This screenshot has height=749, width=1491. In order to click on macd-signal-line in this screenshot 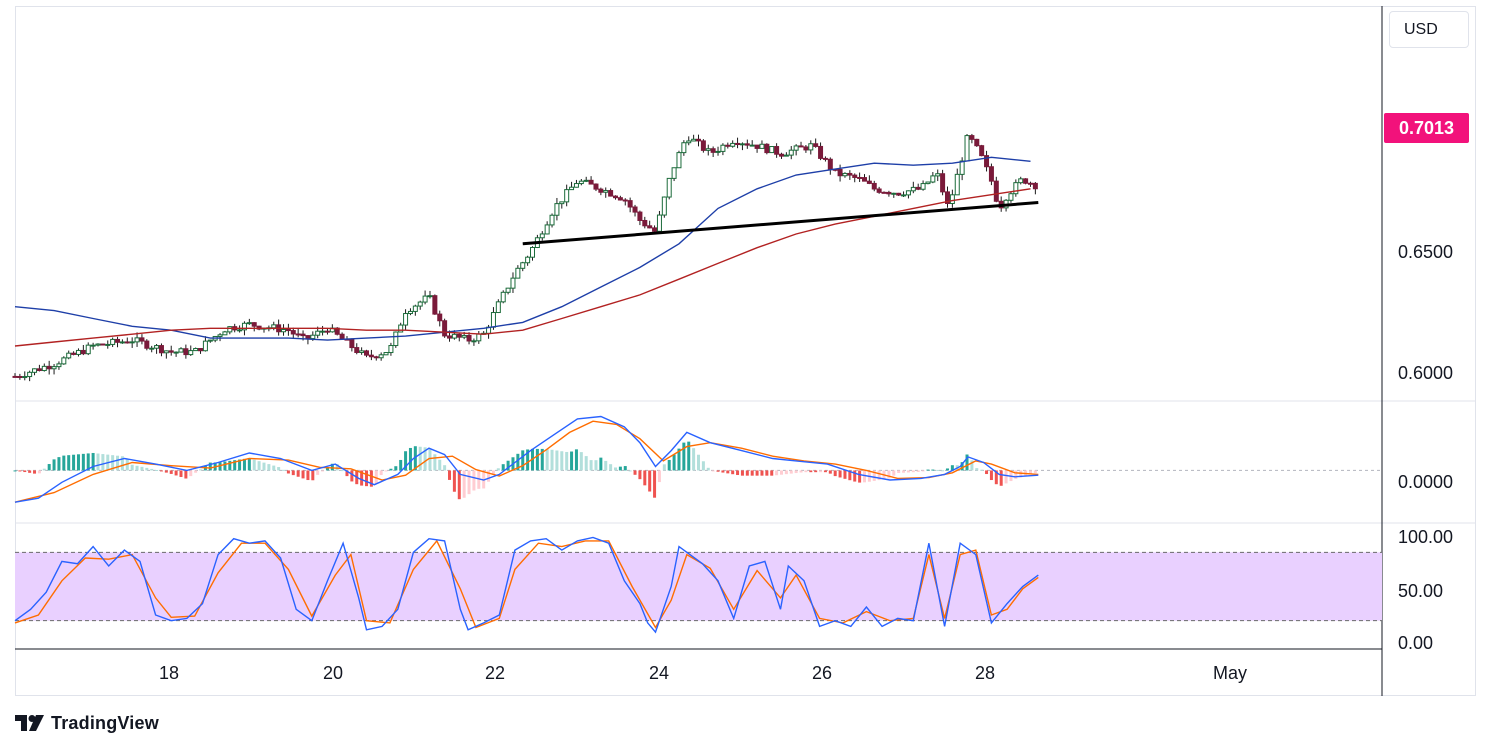, I will do `click(526, 461)`.